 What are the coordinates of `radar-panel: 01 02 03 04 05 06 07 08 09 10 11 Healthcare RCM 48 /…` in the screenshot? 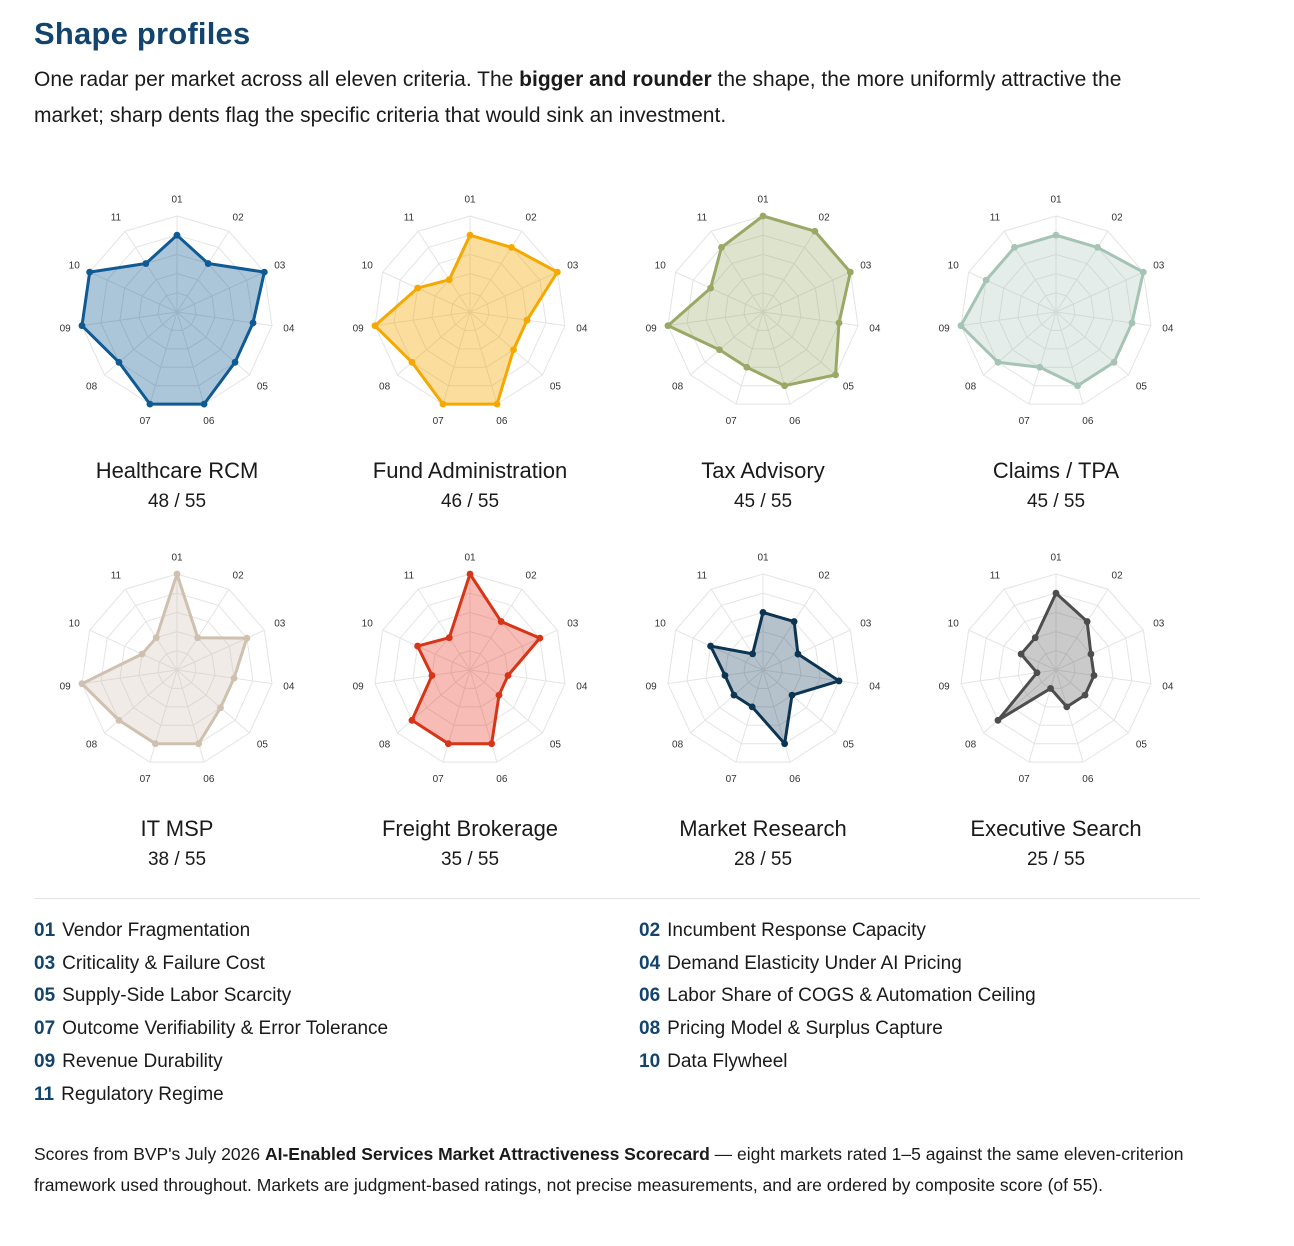 It's located at (179, 350).